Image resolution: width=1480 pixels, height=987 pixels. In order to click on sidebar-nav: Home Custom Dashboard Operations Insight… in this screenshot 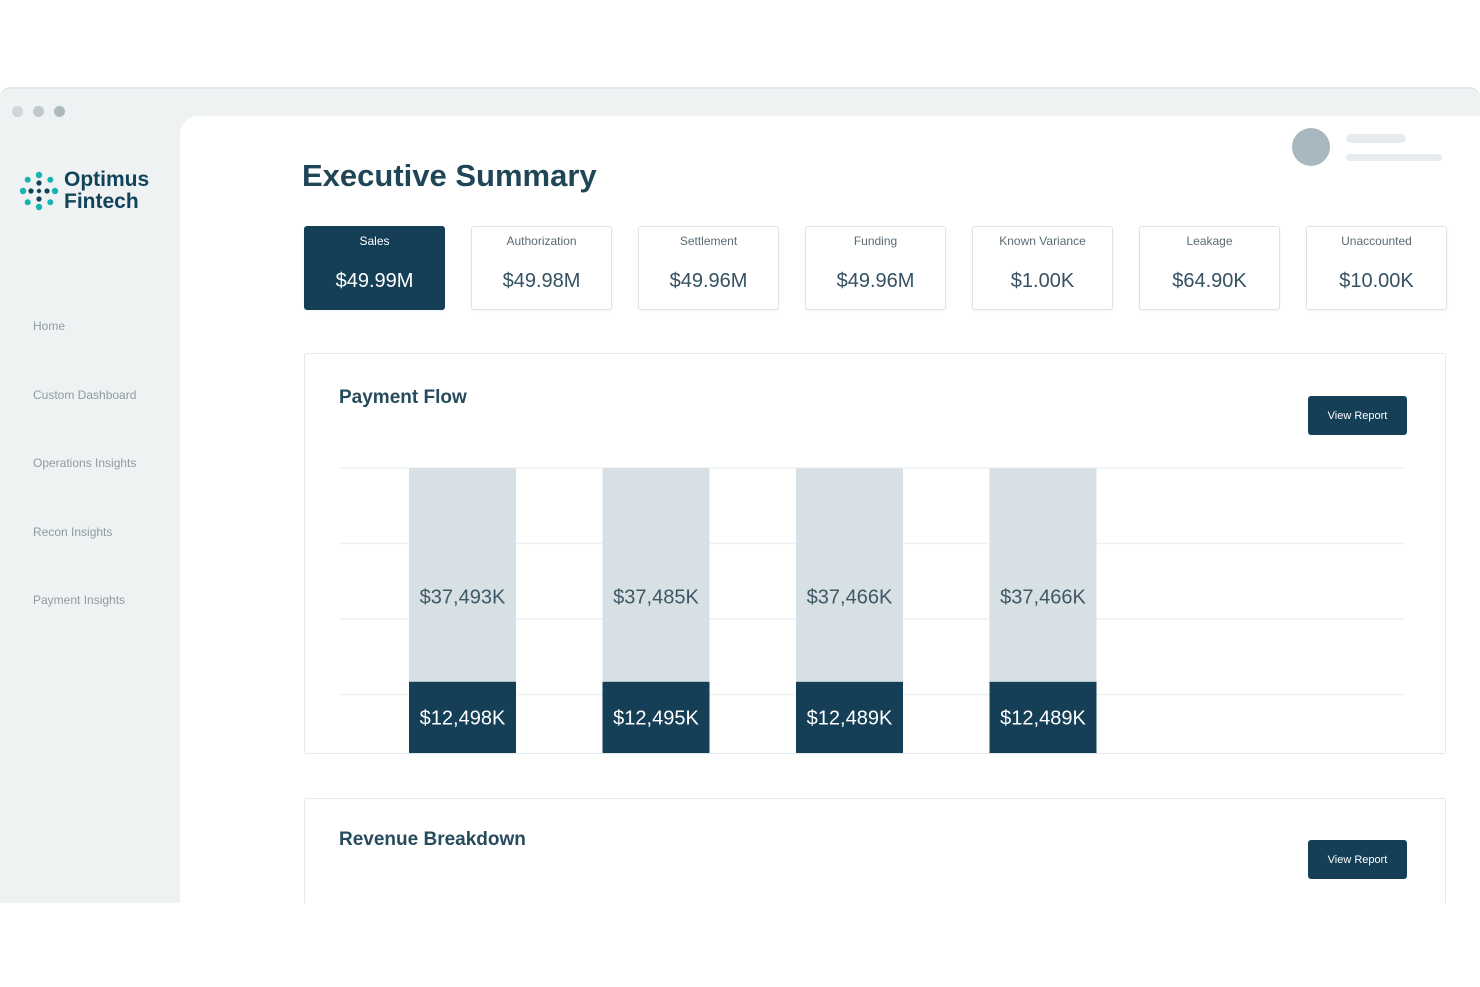, I will do `click(84, 490)`.